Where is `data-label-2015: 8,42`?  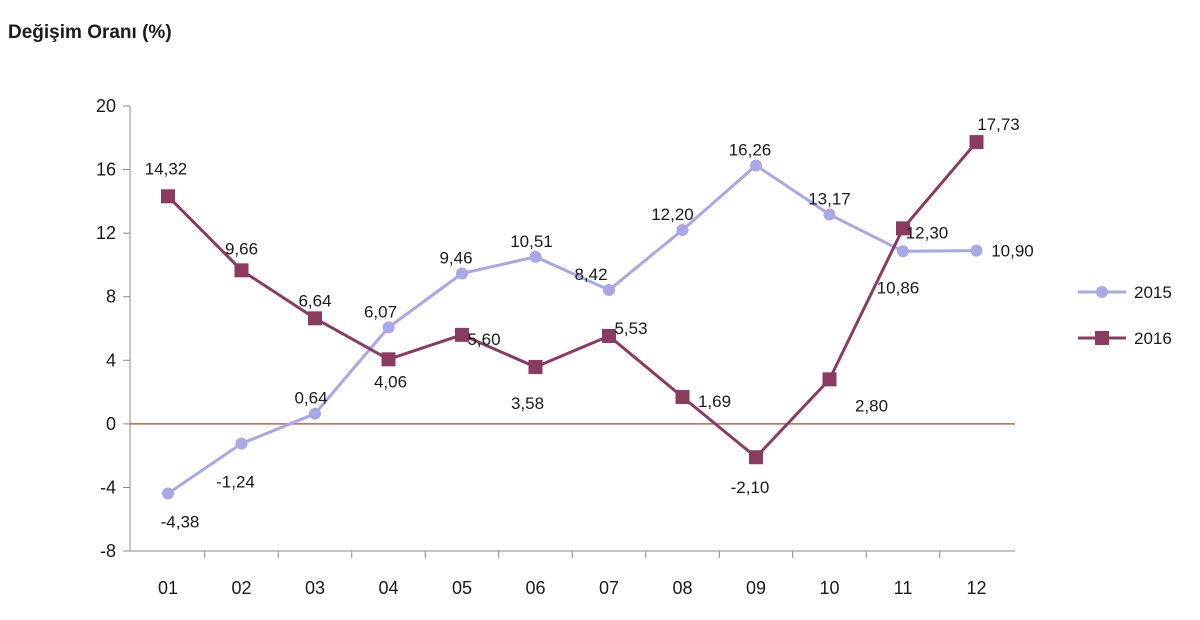 data-label-2015: 8,42 is located at coordinates (590, 274).